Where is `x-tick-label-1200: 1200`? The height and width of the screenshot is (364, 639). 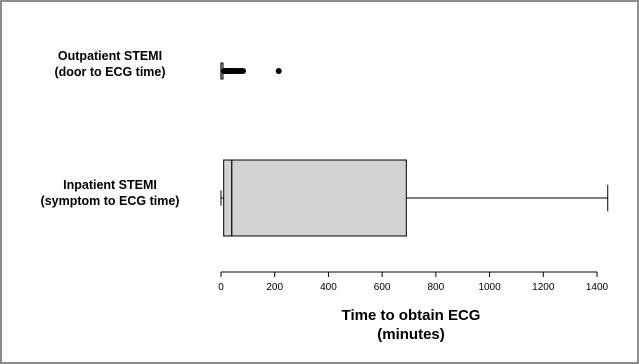
x-tick-label-1200: 1200 is located at coordinates (543, 287).